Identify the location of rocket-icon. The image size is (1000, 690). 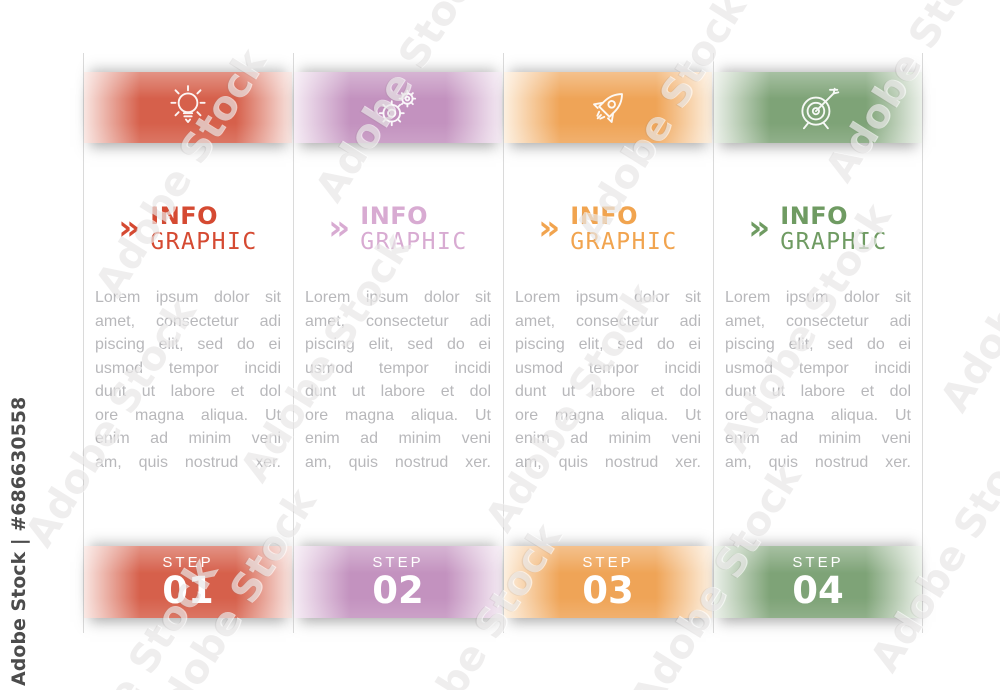
(608, 107).